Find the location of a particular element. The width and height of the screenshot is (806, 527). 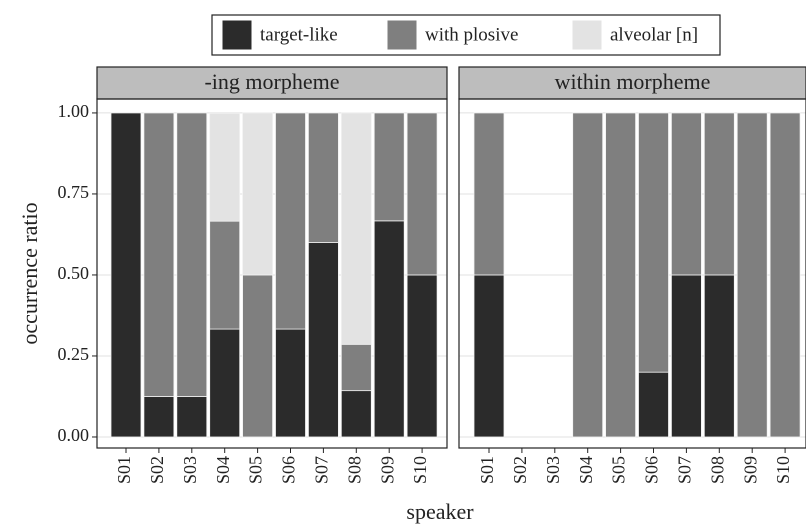

y-tick-label: 0.00 is located at coordinates (74, 435).